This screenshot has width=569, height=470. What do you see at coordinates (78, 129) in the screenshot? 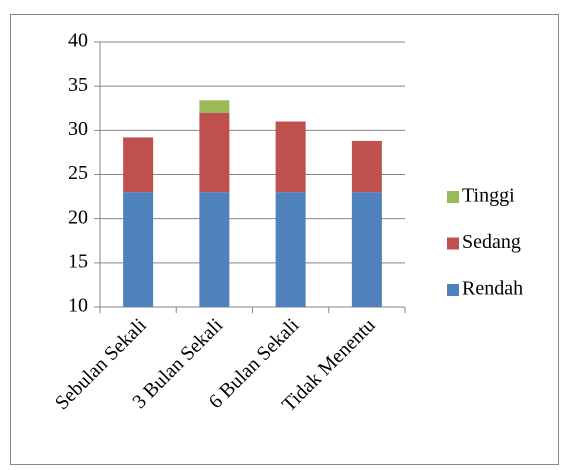
I see `y-tick-label: 30` at bounding box center [78, 129].